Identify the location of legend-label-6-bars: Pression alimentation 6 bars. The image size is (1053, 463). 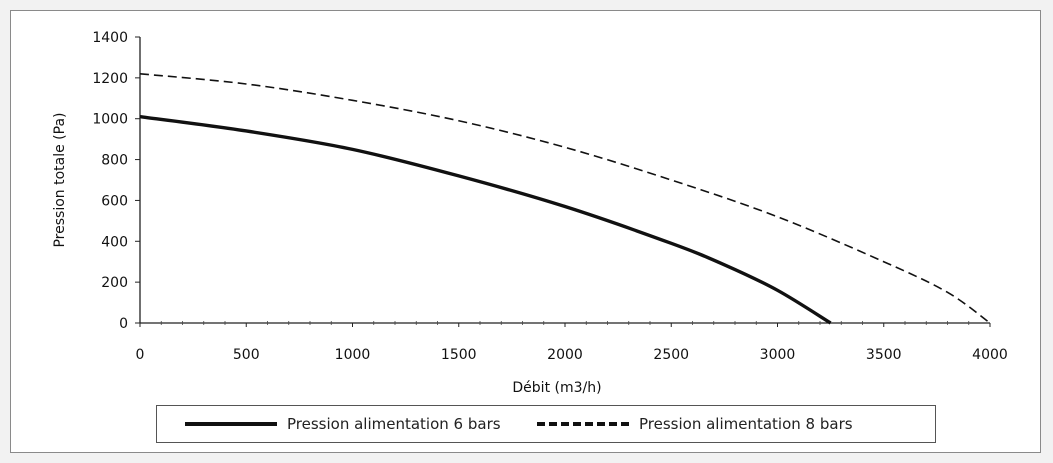
(394, 424).